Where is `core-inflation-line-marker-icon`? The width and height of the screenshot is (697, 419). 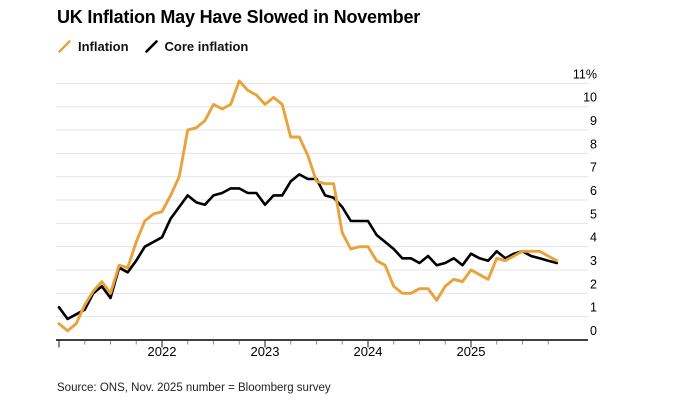
core-inflation-line-marker-icon is located at coordinates (151, 46).